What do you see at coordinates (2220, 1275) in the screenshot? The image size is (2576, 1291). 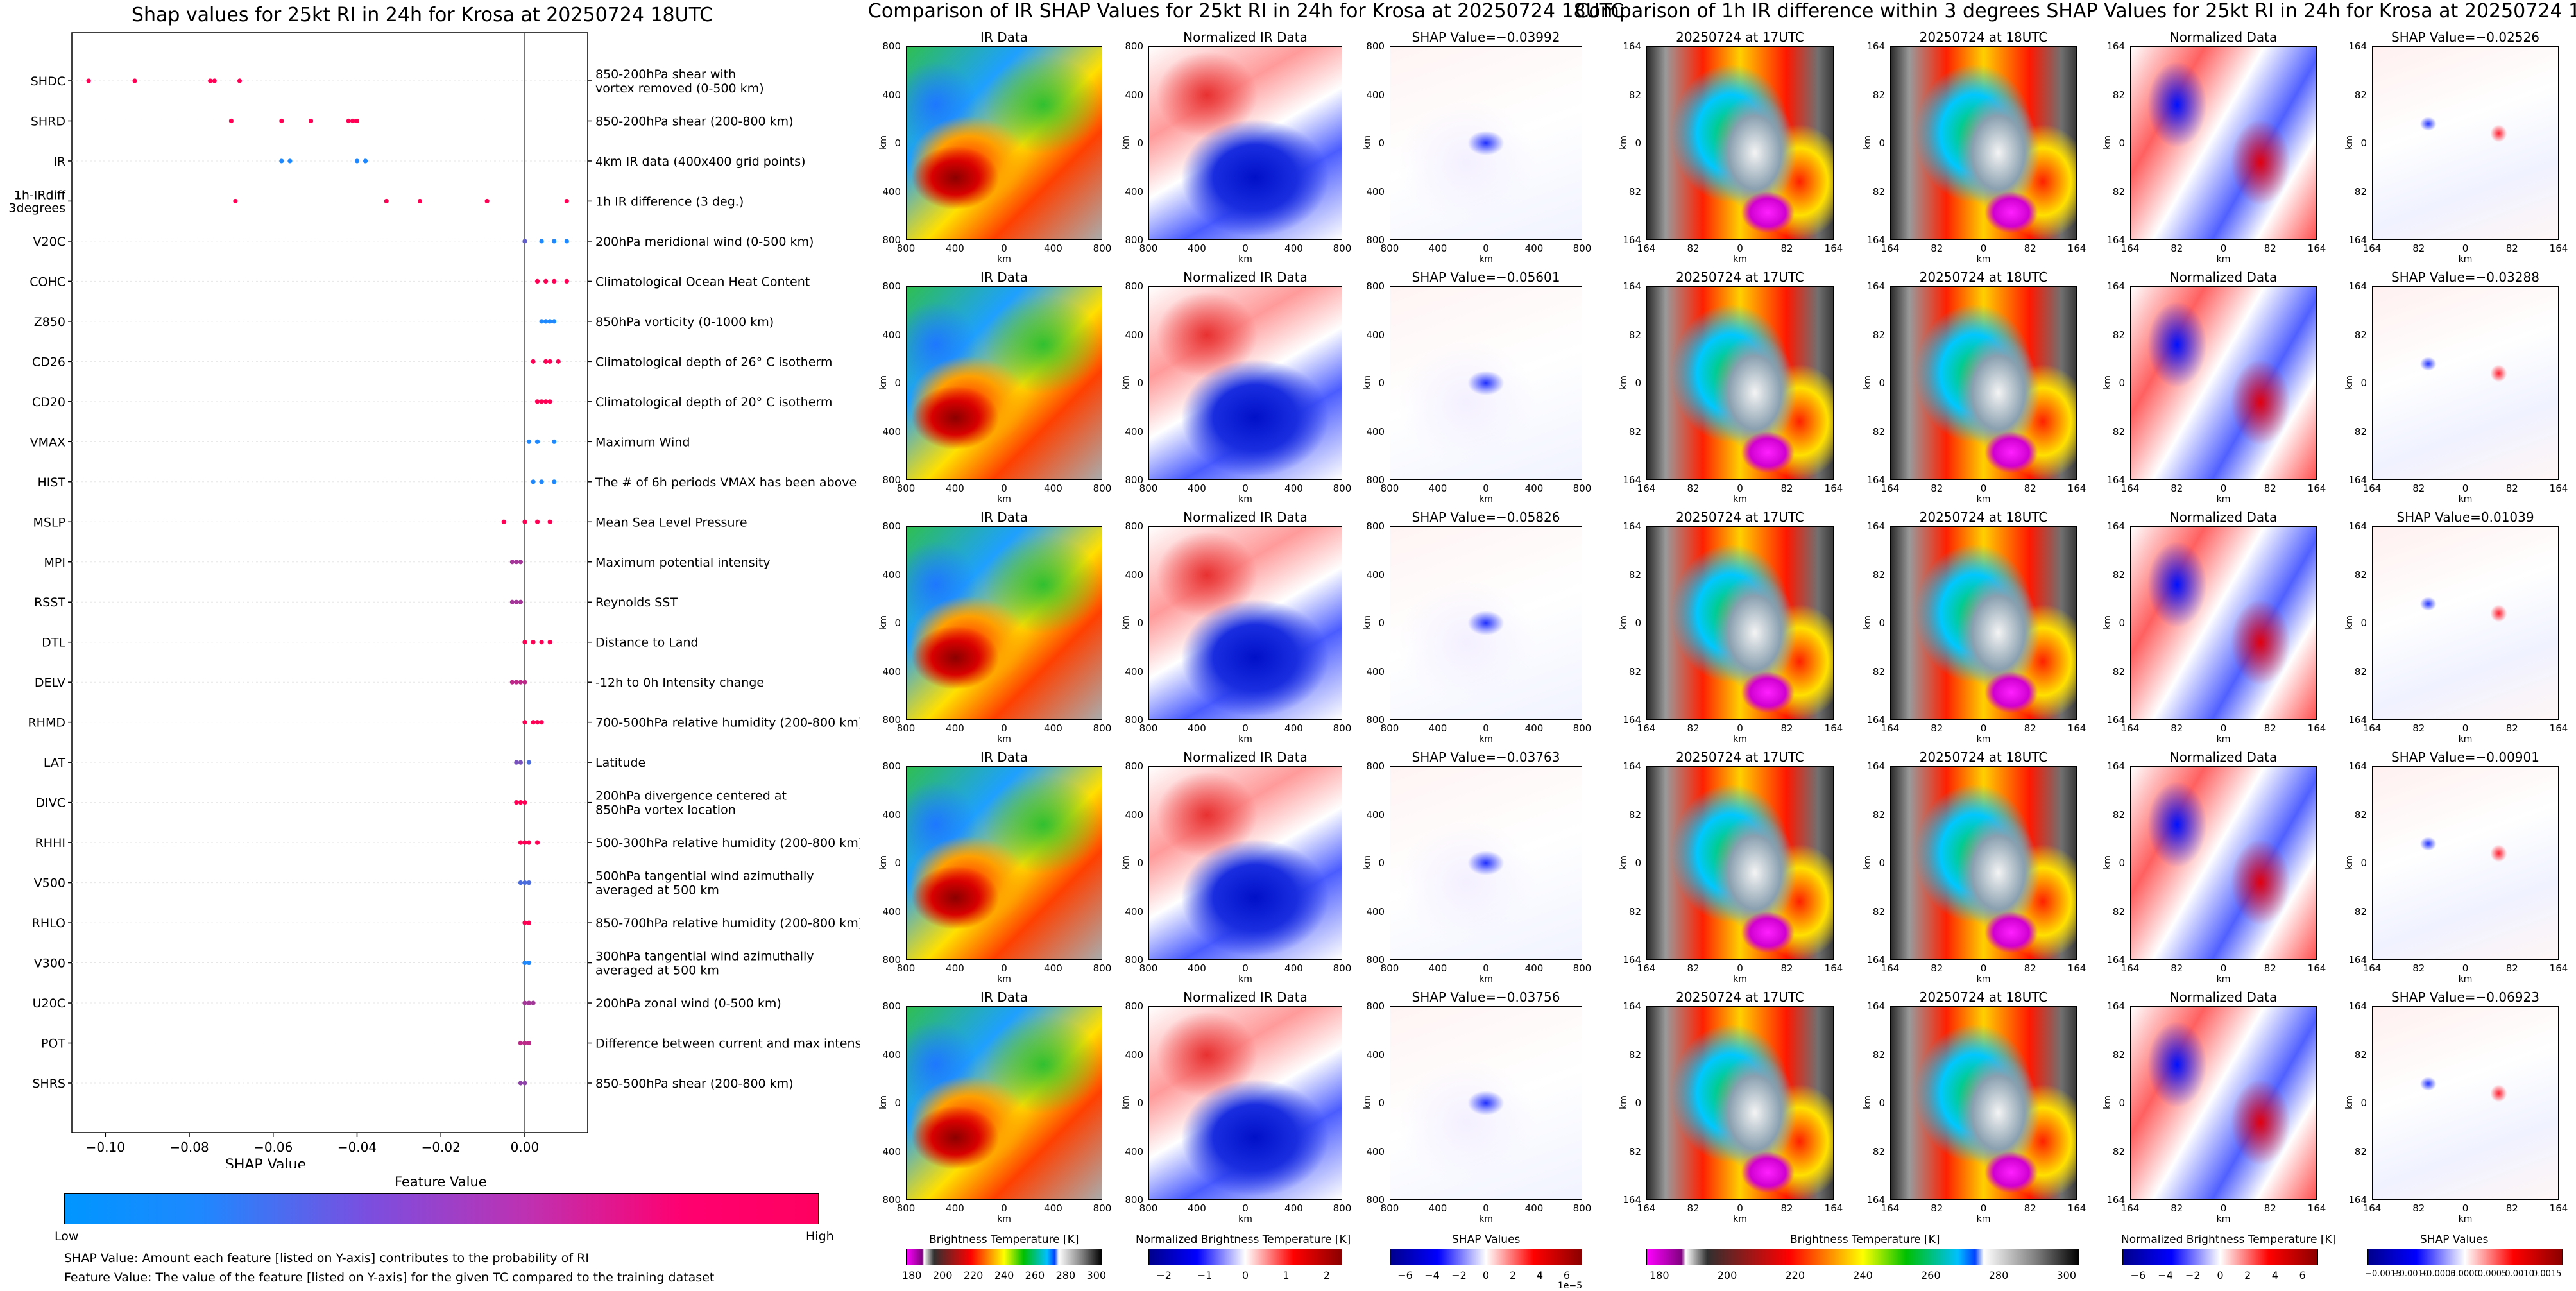 I see `colorbar-tick-label: 0` at bounding box center [2220, 1275].